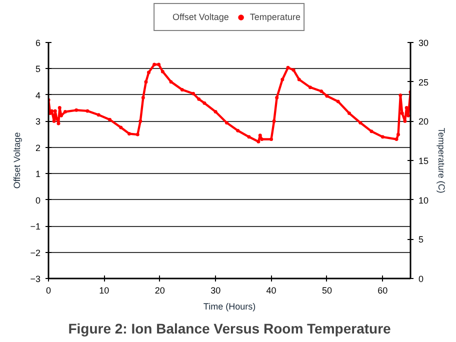  What do you see at coordinates (275, 17) in the screenshot?
I see `legend-label: Temperature` at bounding box center [275, 17].